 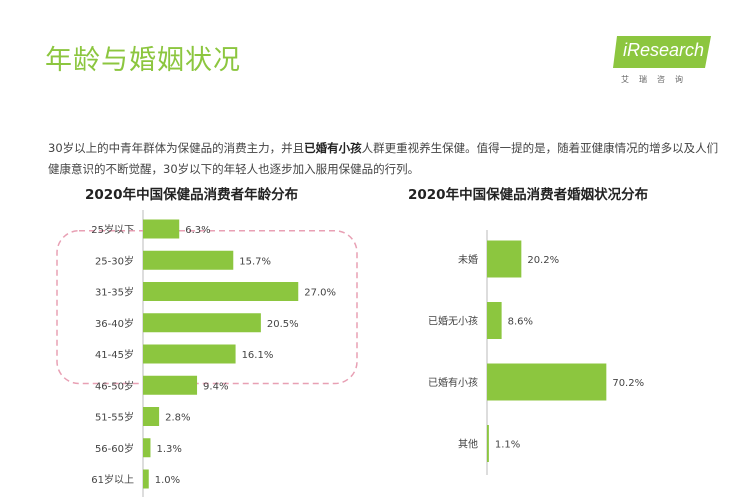 What do you see at coordinates (468, 444) in the screenshot?
I see `category-label: 其他` at bounding box center [468, 444].